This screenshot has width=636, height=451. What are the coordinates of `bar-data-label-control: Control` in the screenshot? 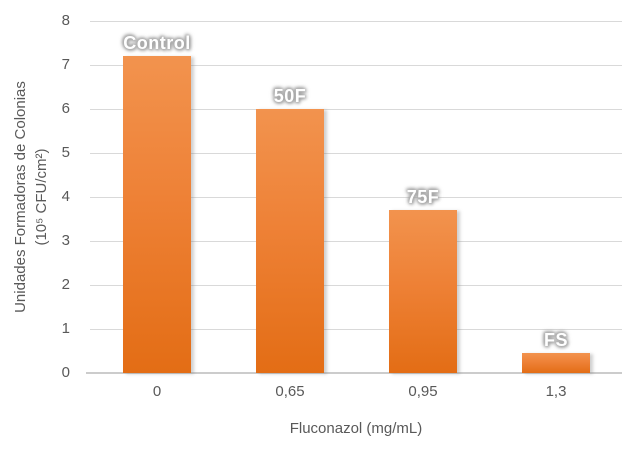 It's located at (157, 43).